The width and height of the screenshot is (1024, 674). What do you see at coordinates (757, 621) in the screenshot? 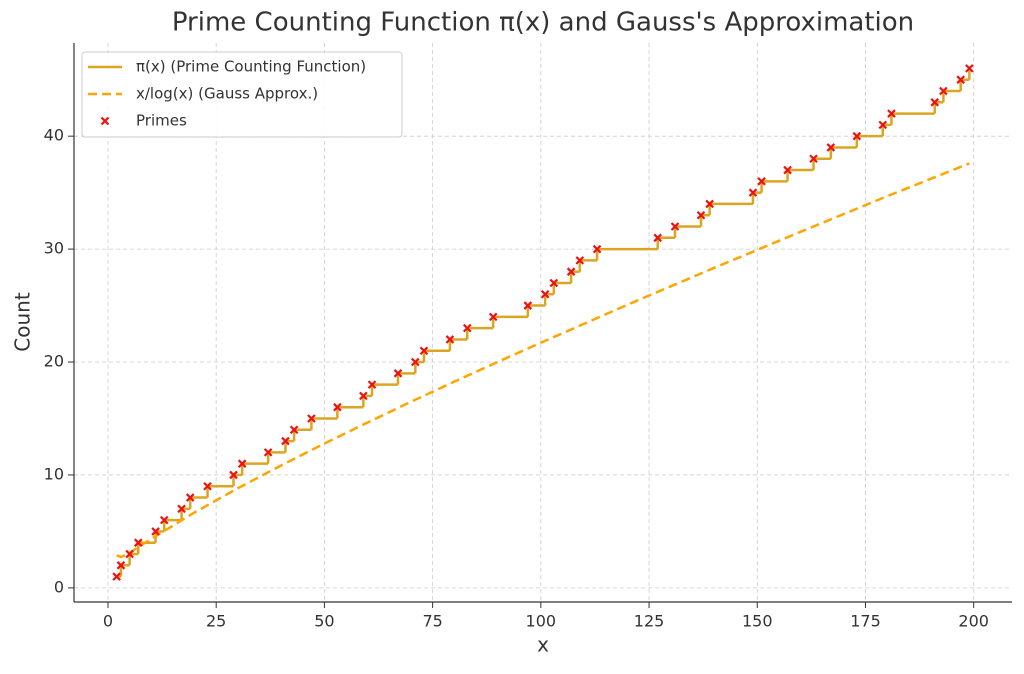
I see `x-tick-label: 150` at bounding box center [757, 621].